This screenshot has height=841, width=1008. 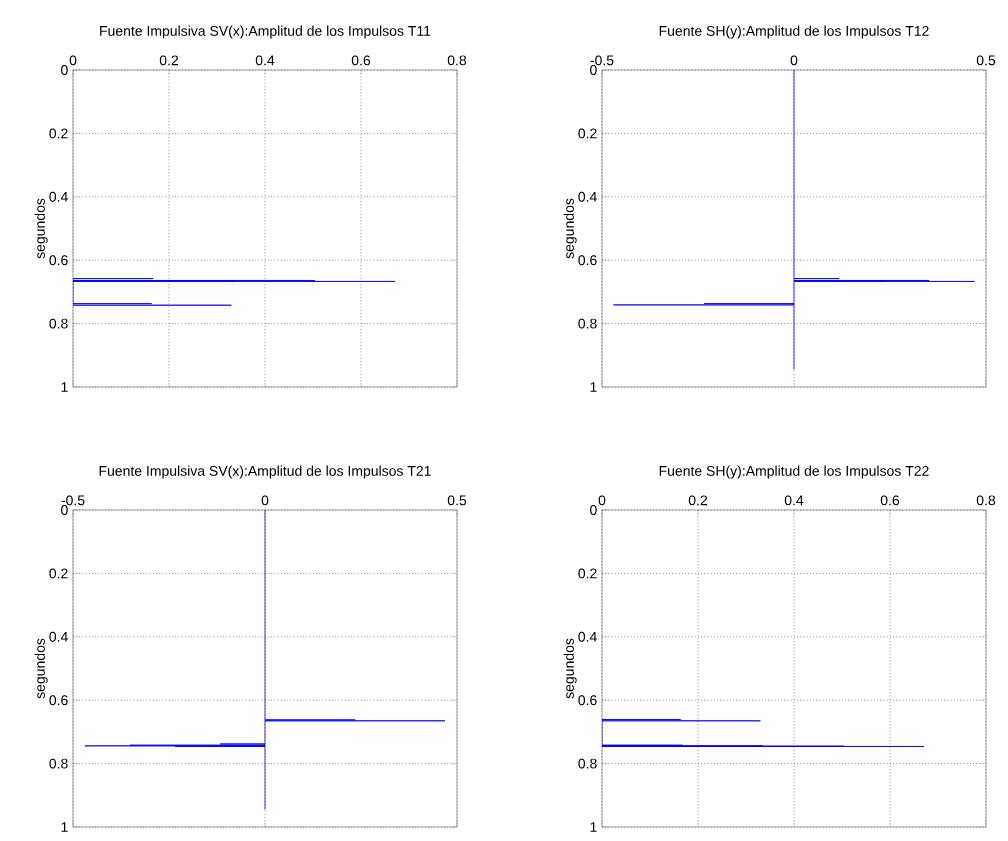 What do you see at coordinates (794, 32) in the screenshot?
I see `chart-title: Fuente SH(y):Amplitud de los Impulsos T12` at bounding box center [794, 32].